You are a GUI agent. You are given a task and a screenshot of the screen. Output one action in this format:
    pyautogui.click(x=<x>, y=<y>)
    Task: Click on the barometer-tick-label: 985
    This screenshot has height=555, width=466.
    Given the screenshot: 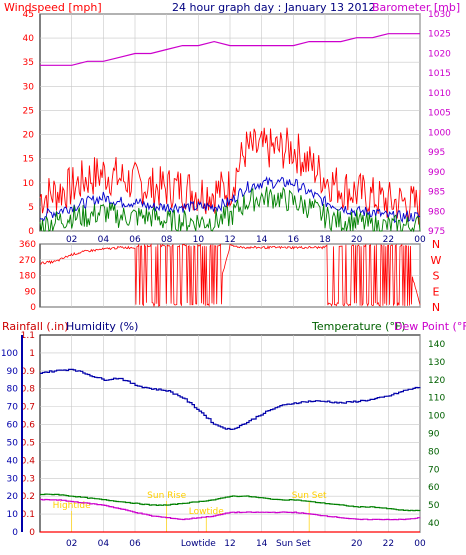 What is the action you would take?
    pyautogui.click(x=436, y=193)
    